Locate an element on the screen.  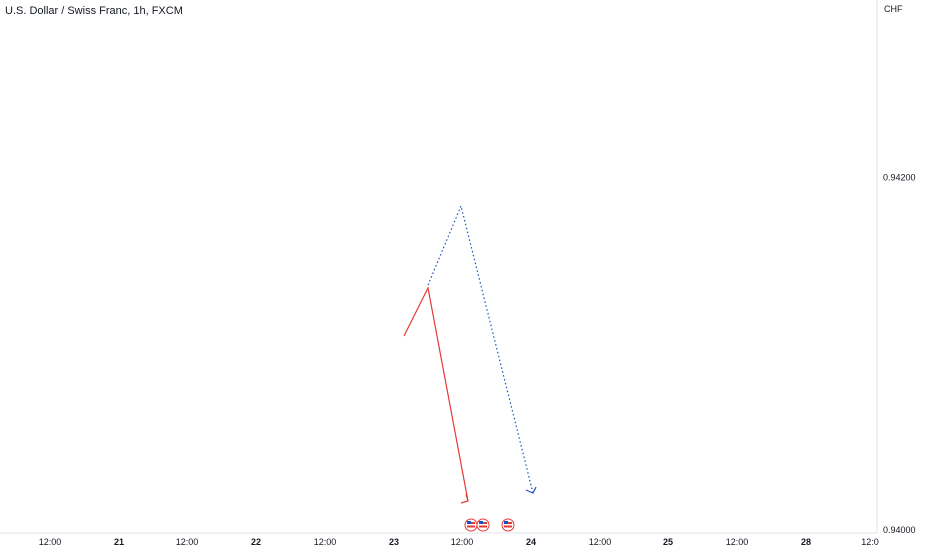
x-tick-label: 24 is located at coordinates (531, 542).